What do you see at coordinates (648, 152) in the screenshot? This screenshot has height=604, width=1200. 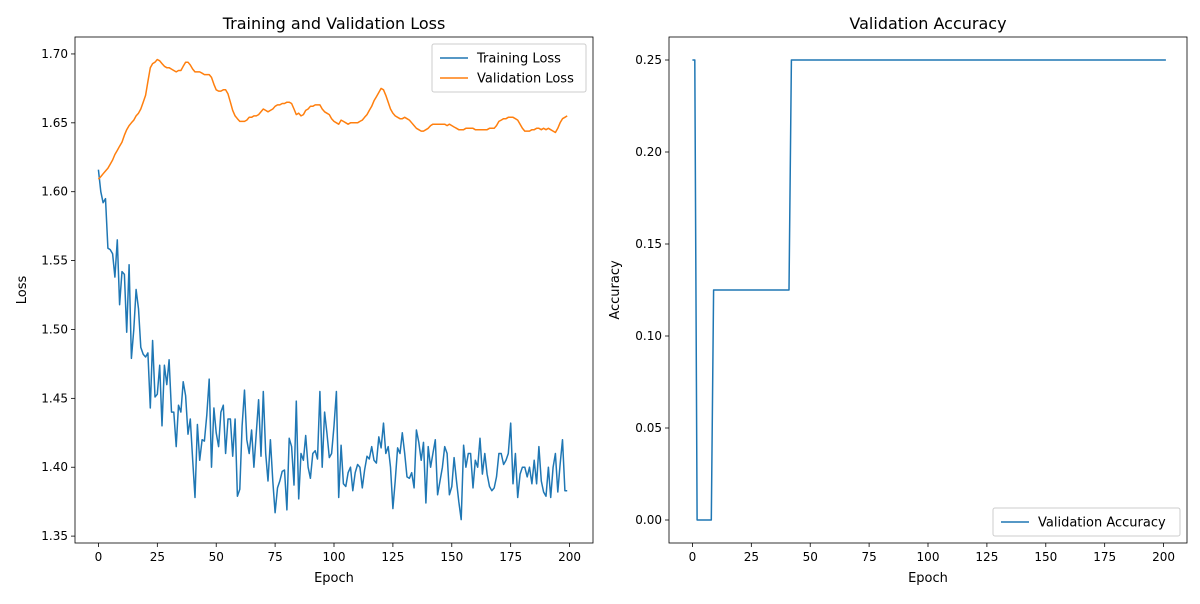 I see `y-tick-label: 0.20` at bounding box center [648, 152].